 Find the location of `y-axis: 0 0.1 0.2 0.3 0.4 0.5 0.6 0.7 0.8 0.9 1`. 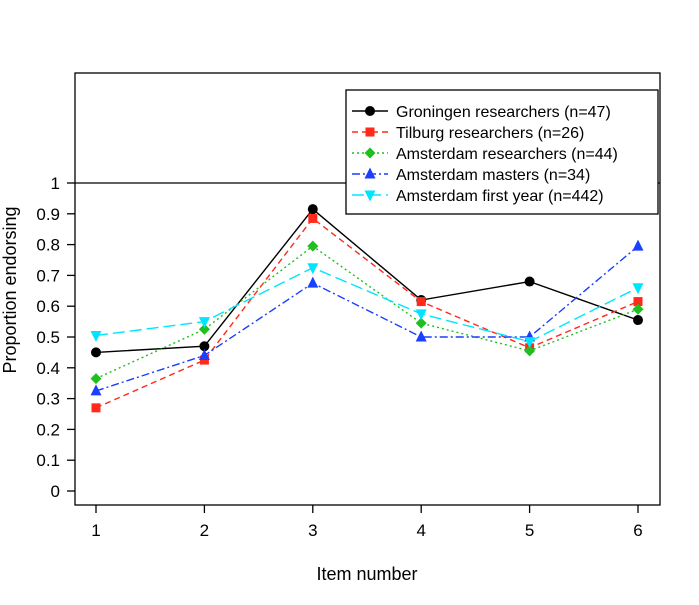

y-axis: 0 0.1 0.2 0.3 0.4 0.5 0.6 0.7 0.8 0.9 1 is located at coordinates (55, 337).